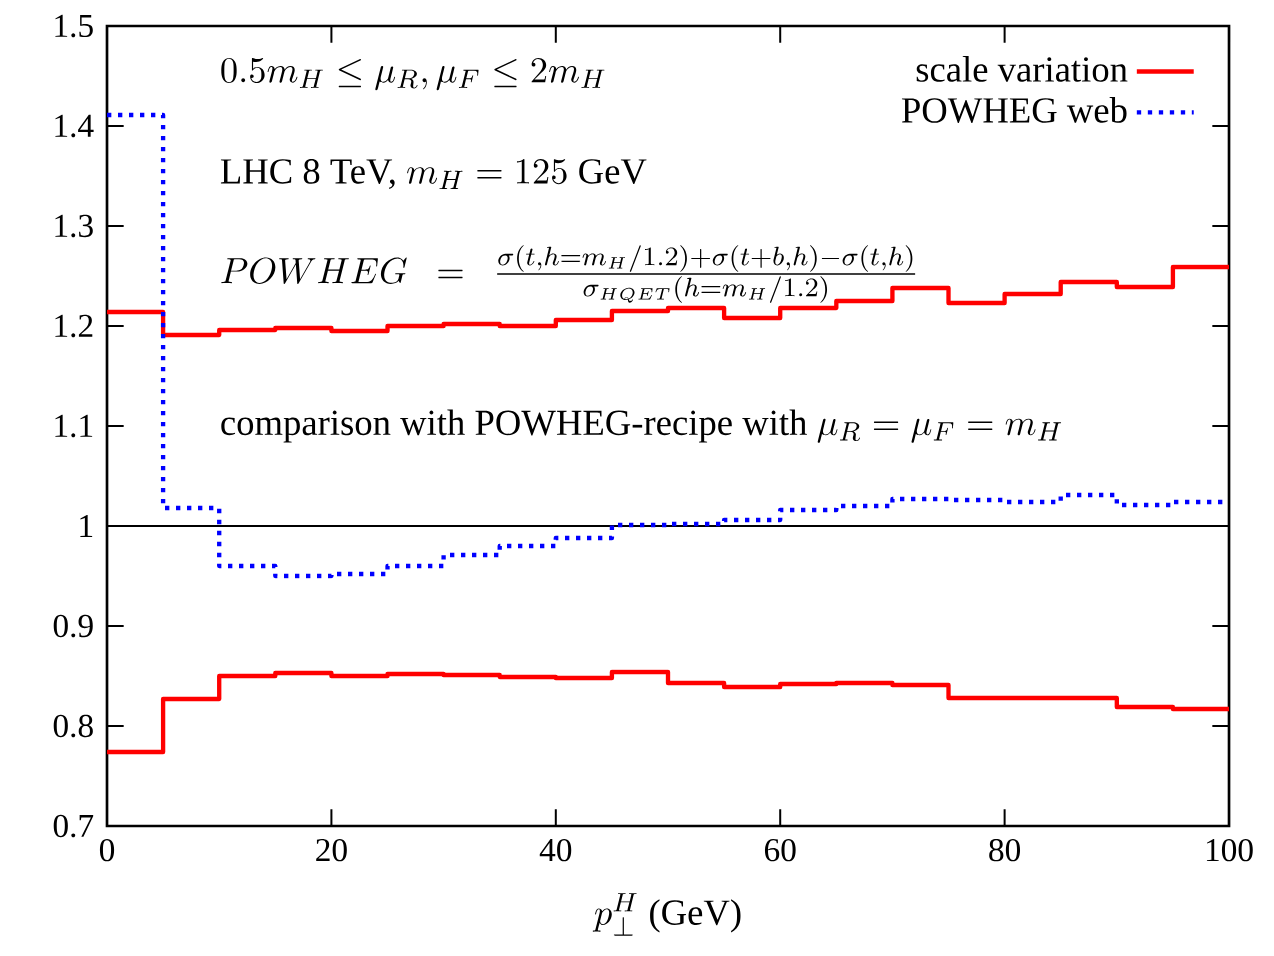  Describe the element at coordinates (1014, 110) in the screenshot. I see `legend-label: POWHEG web` at that location.